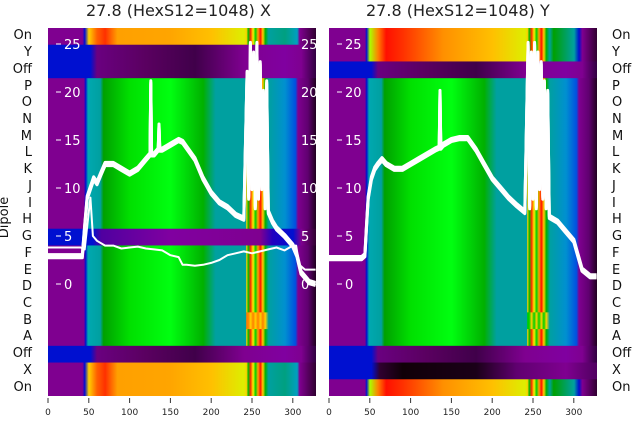  I want to click on x-axis-right: 0 50 100 150 200 250 300, so click(454, 408).